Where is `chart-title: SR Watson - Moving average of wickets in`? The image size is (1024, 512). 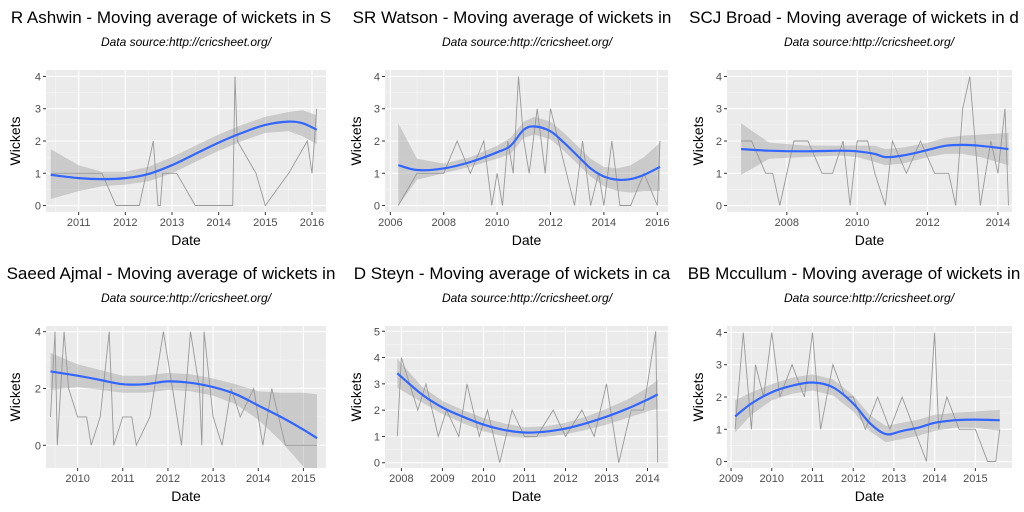
chart-title: SR Watson - Moving average of wickets in is located at coordinates (512, 17).